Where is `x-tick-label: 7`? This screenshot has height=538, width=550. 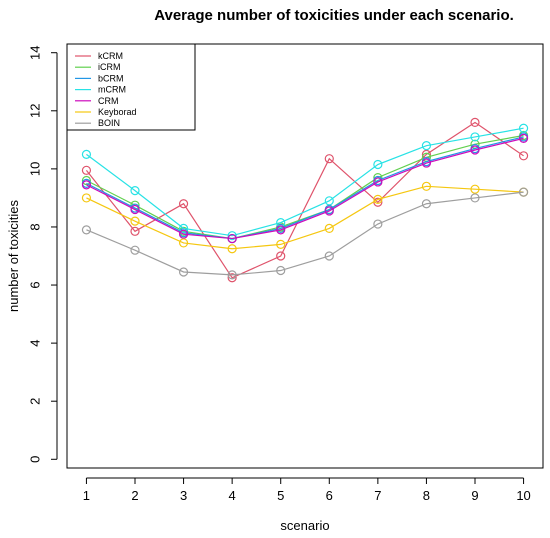
x-tick-label: 7 is located at coordinates (377, 495).